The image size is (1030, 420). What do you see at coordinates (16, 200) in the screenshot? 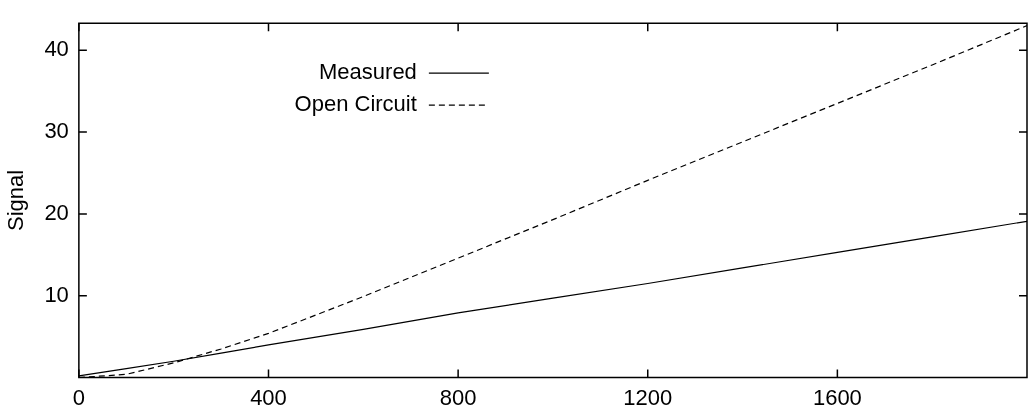
I see `y-axis-title: Signal` at bounding box center [16, 200].